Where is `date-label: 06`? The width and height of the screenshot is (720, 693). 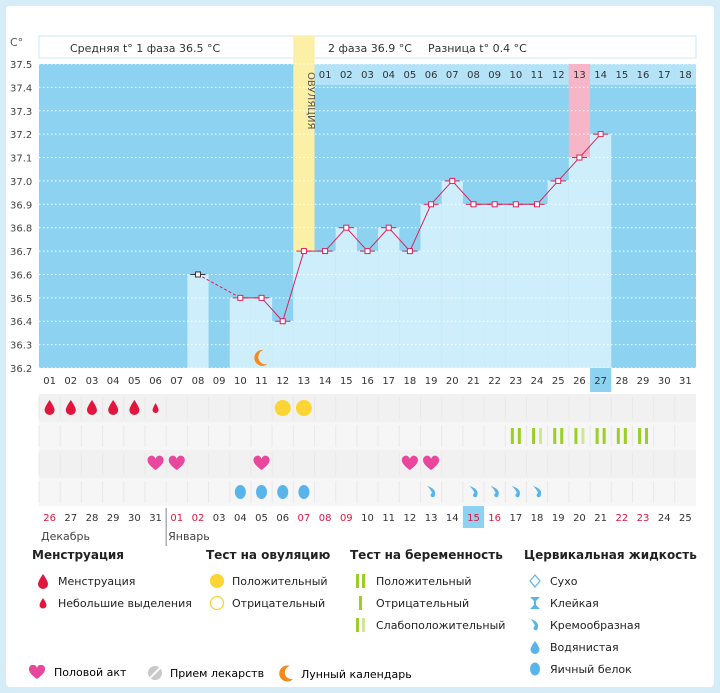
date-label: 06 is located at coordinates (282, 518).